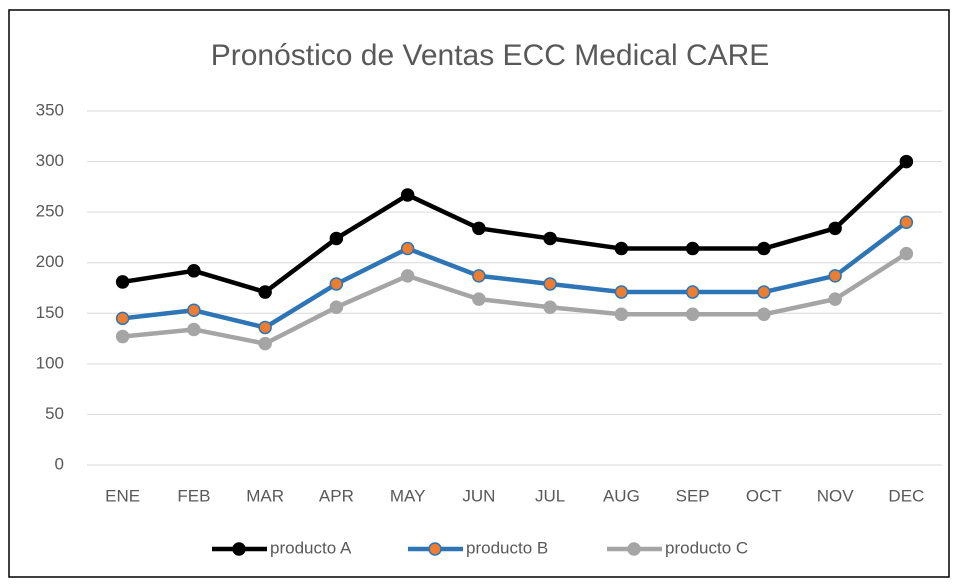 The width and height of the screenshot is (958, 584). Describe the element at coordinates (54, 413) in the screenshot. I see `y-tick-label: 50` at that location.